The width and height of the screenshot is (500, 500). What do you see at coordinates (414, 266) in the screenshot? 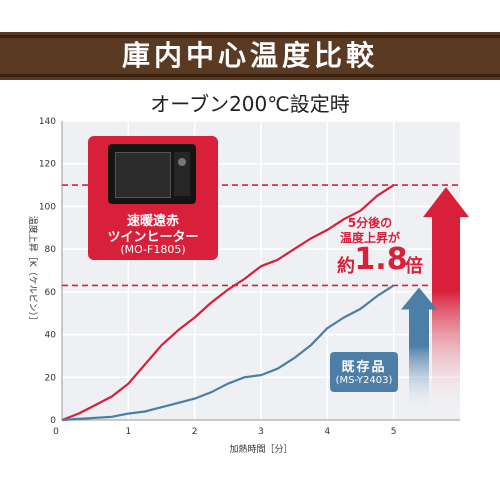
I see `annotation-suffix: 倍` at bounding box center [414, 266].